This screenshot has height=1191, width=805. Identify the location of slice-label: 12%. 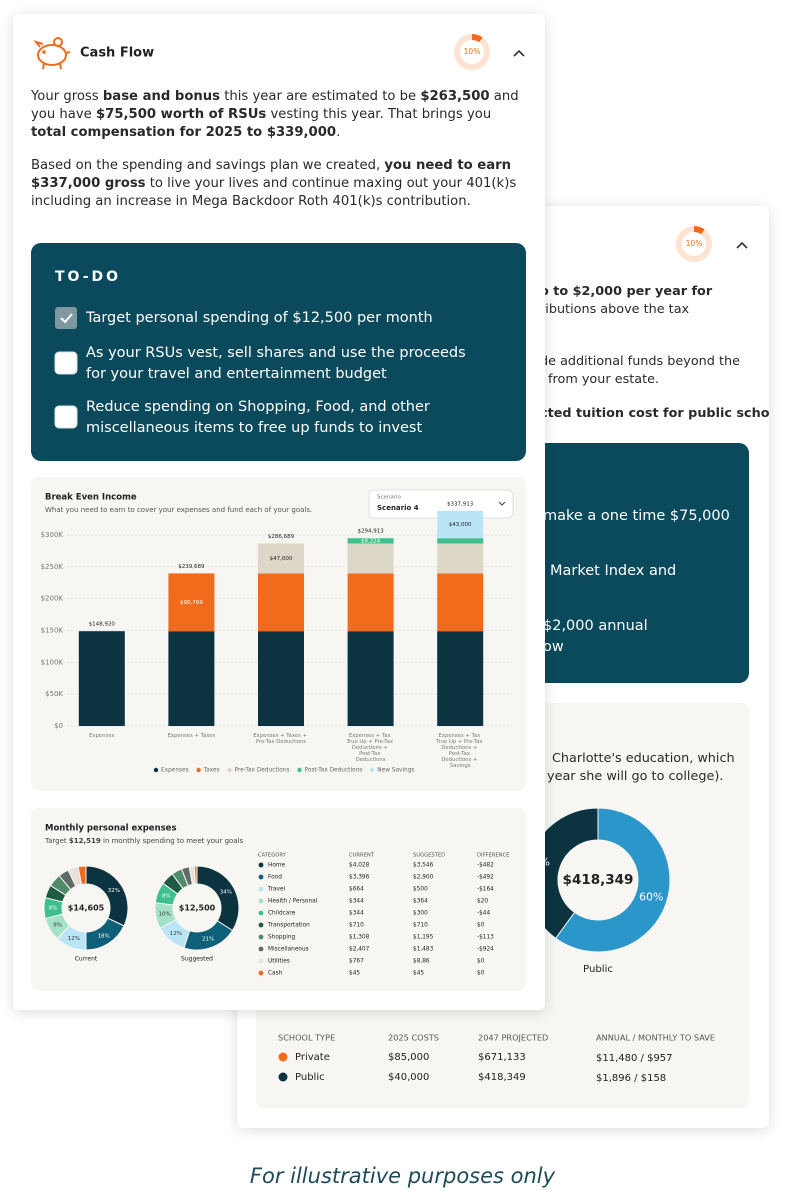
(74, 939).